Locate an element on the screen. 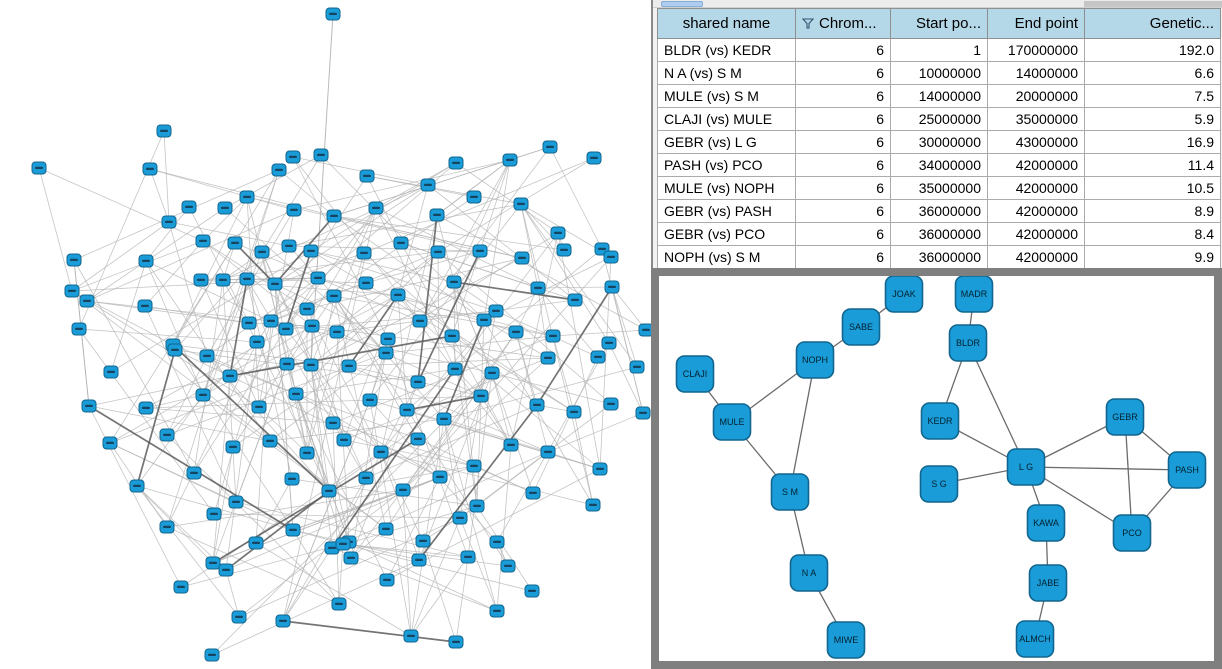 The image size is (1222, 669). cell-shared-name: MULE (vs) S M is located at coordinates (726, 96).